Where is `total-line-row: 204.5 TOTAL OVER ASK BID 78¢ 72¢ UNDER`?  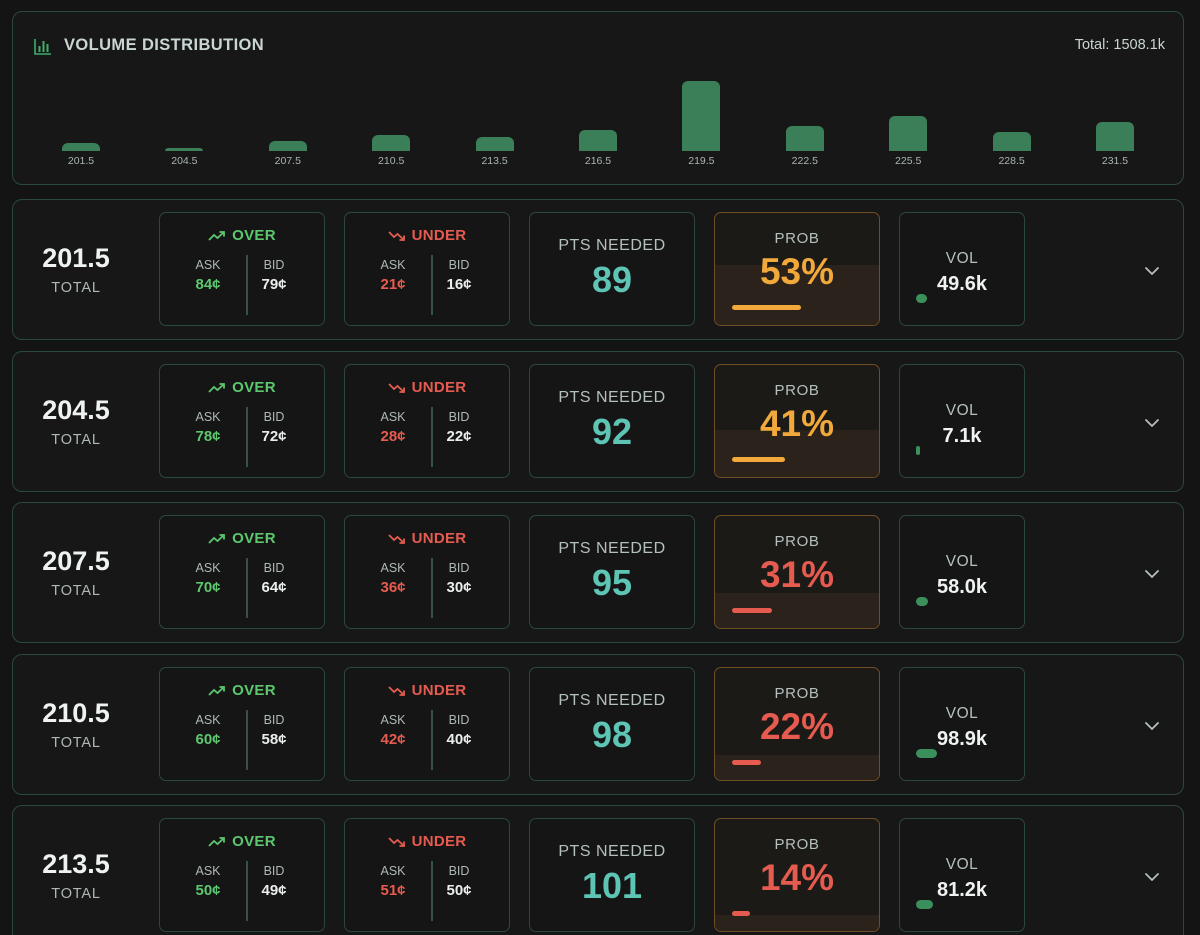 total-line-row: 204.5 TOTAL OVER ASK BID 78¢ 72¢ UNDER is located at coordinates (598, 421).